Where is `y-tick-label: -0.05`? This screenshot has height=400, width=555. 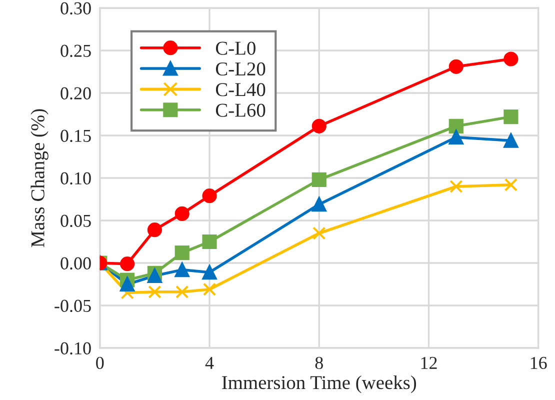 y-tick-label: -0.05 is located at coordinates (72, 306).